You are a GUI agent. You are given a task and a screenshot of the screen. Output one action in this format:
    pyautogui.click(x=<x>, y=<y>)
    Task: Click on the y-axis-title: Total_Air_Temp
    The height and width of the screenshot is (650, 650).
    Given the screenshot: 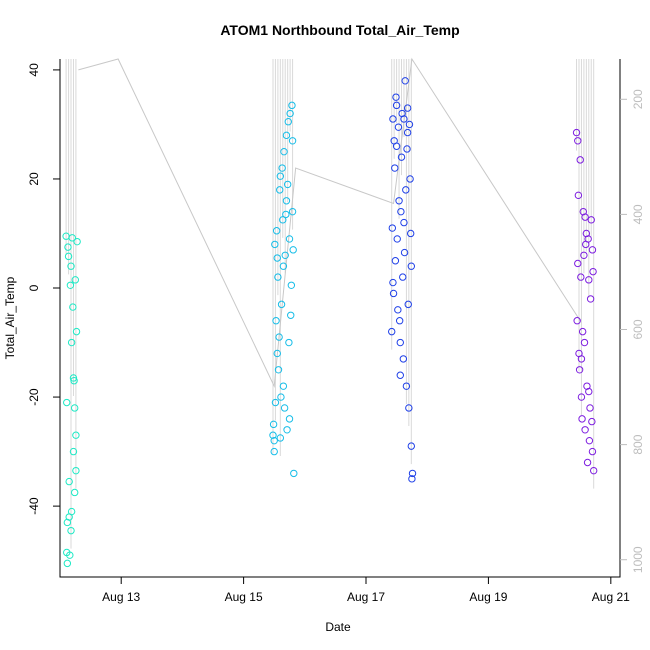 What is the action you would take?
    pyautogui.click(x=10, y=317)
    